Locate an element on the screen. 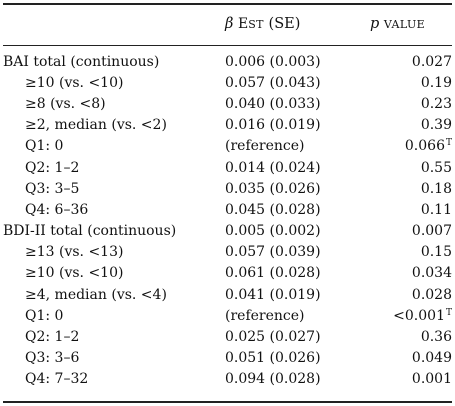  table-row: Q4: 6–36 0.045 (0.028) 0.11 is located at coordinates (227, 209).